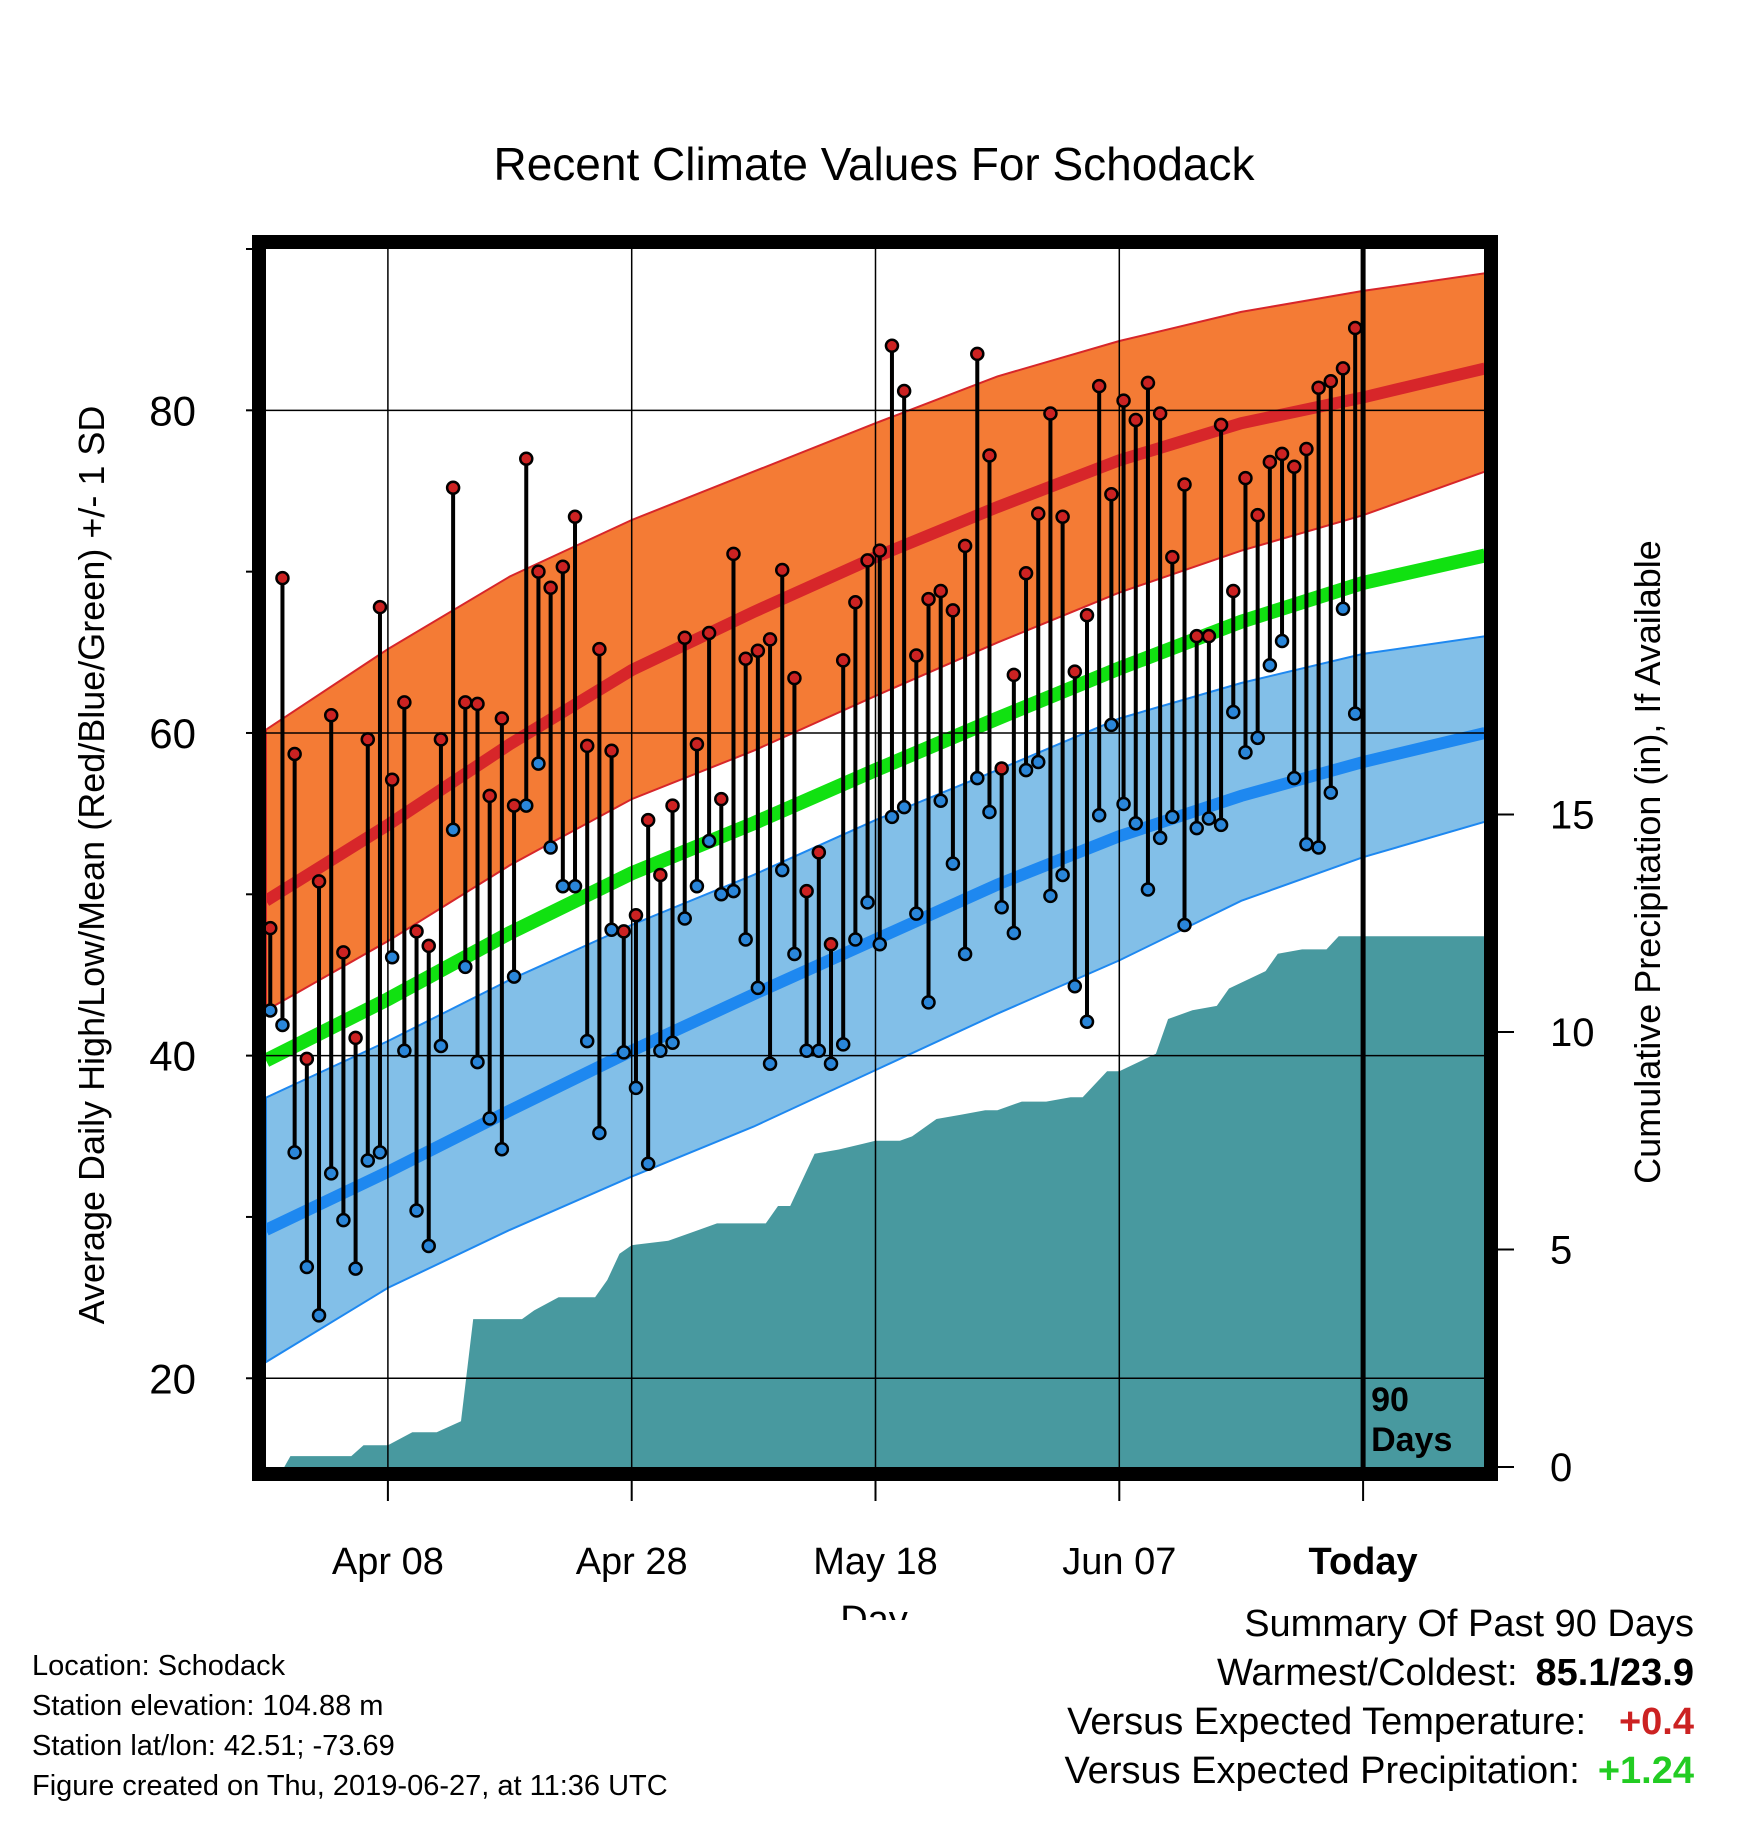  I want to click on chart-title: Recent Climate Values For Schodack, so click(874, 164).